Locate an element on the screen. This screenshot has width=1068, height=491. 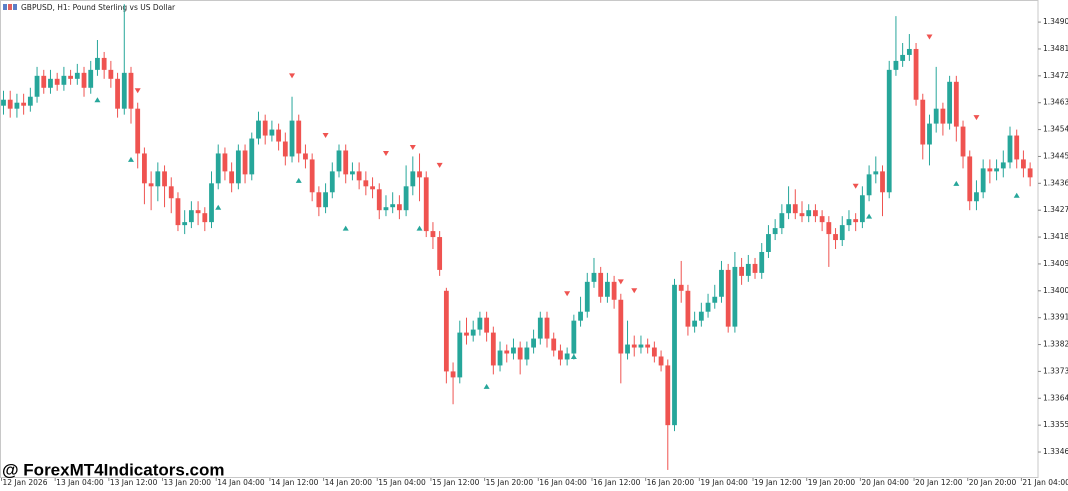
x-tick-label: 14 Jan 04:00 is located at coordinates (241, 482).